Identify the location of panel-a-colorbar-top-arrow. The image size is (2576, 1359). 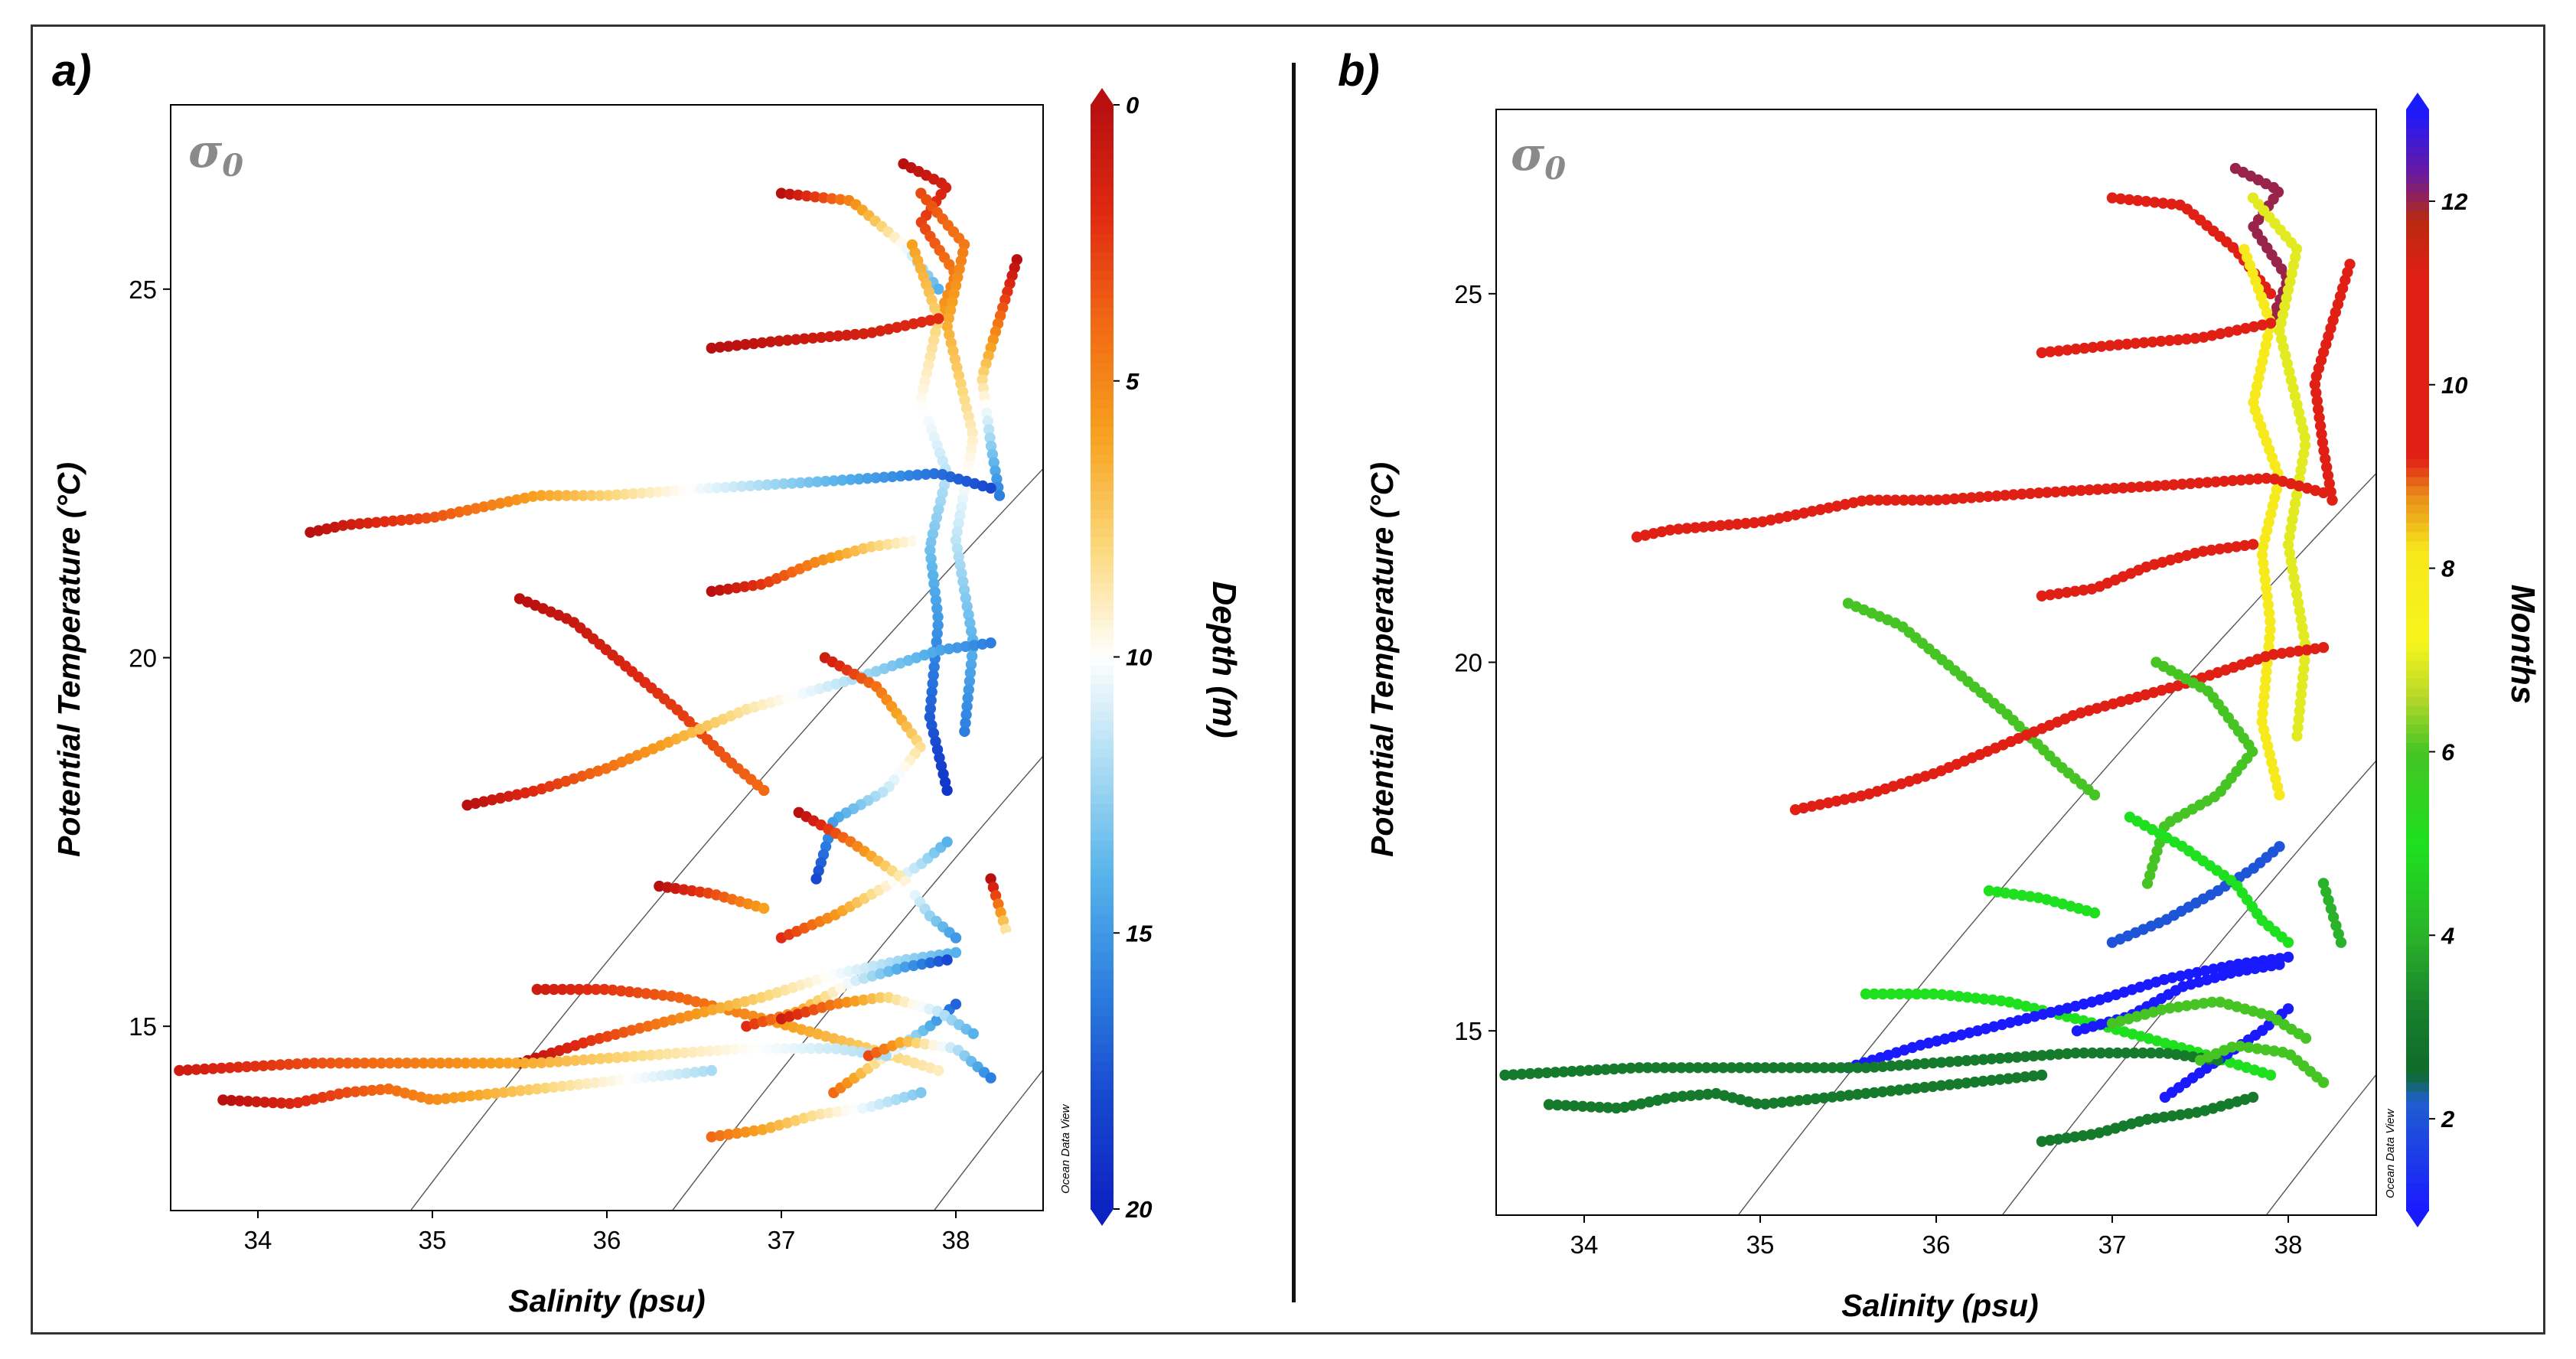
(1102, 97).